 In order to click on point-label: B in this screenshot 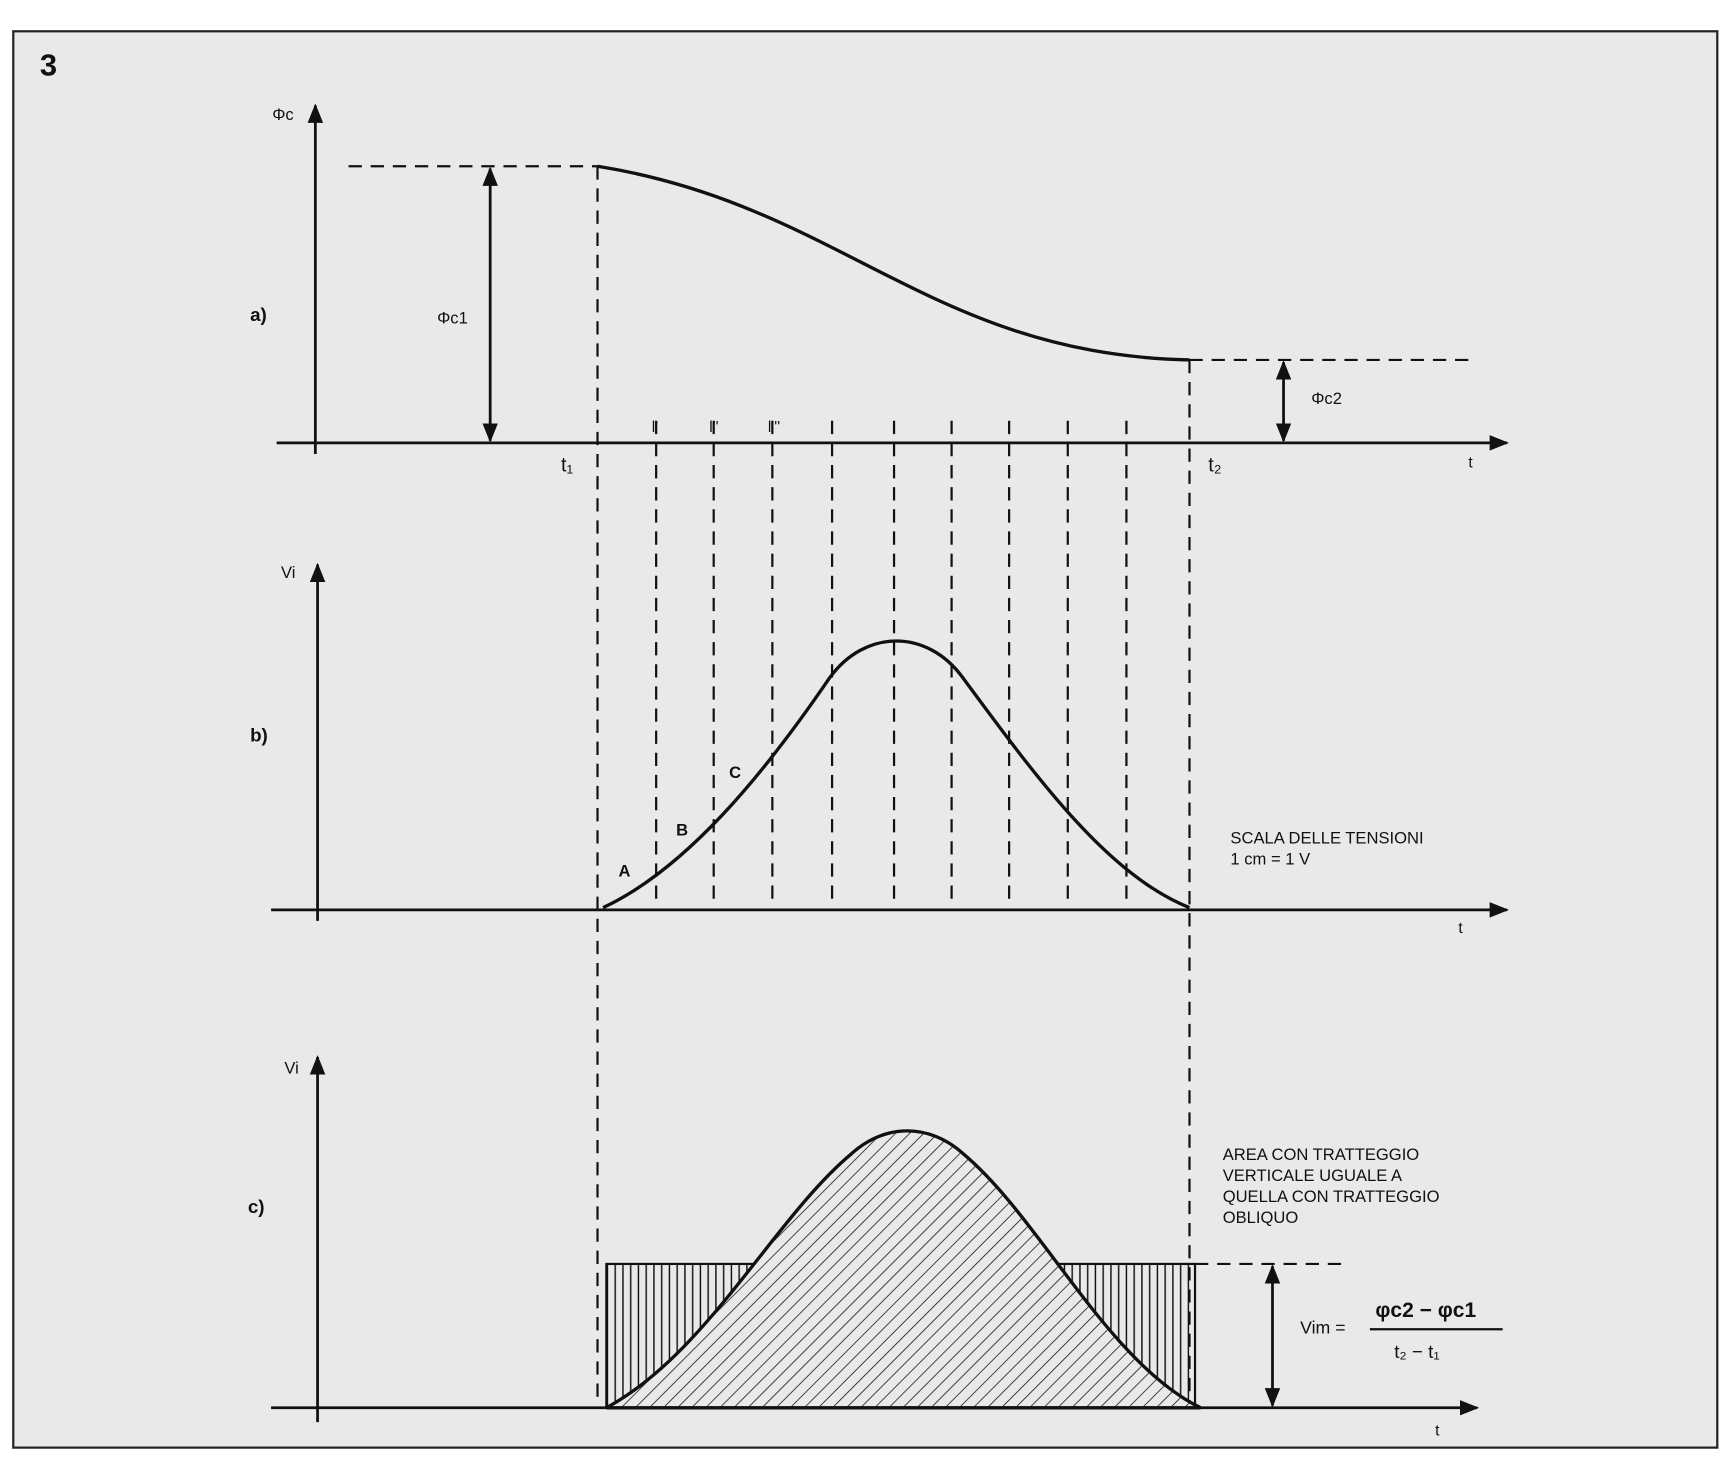, I will do `click(682, 830)`.